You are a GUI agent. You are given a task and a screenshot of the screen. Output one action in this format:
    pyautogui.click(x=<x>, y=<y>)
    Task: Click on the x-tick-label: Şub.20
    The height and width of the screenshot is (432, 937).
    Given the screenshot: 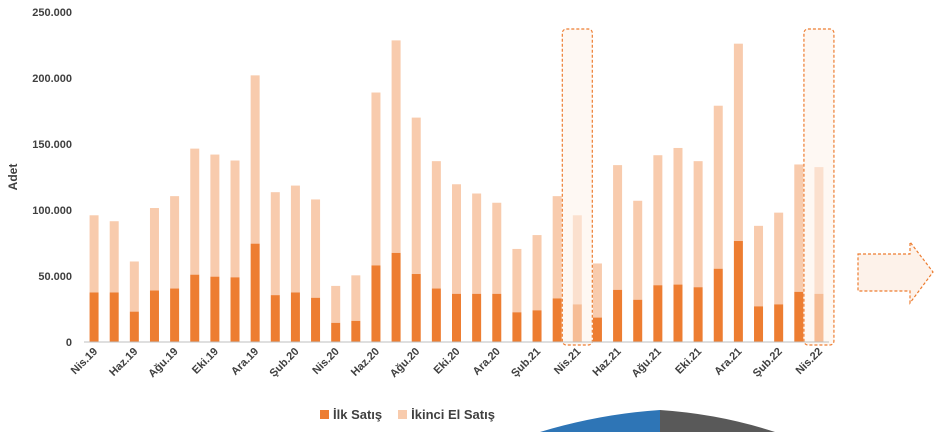 What is the action you would take?
    pyautogui.click(x=285, y=363)
    